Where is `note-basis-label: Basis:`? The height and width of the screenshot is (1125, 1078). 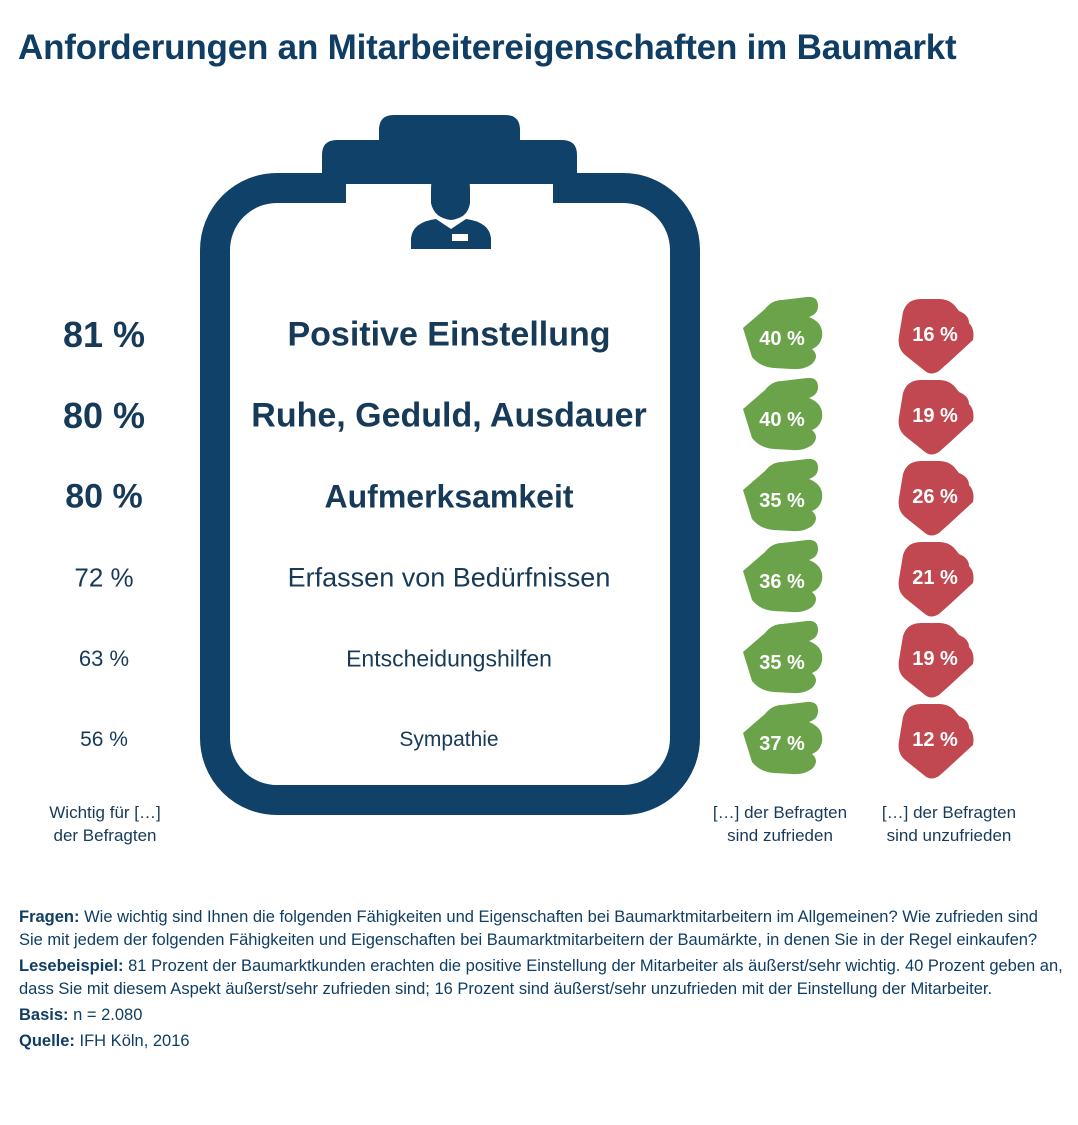
note-basis-label: Basis: is located at coordinates (44, 1015).